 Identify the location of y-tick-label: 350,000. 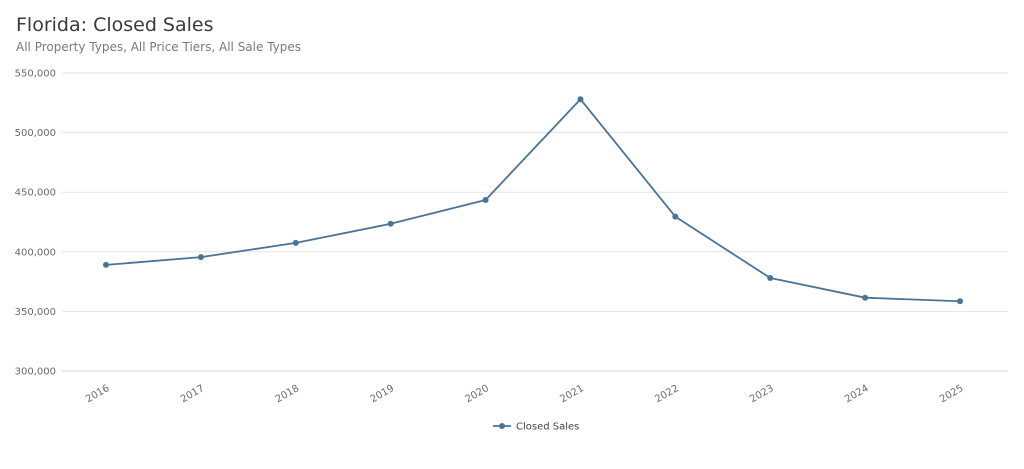
(35, 312).